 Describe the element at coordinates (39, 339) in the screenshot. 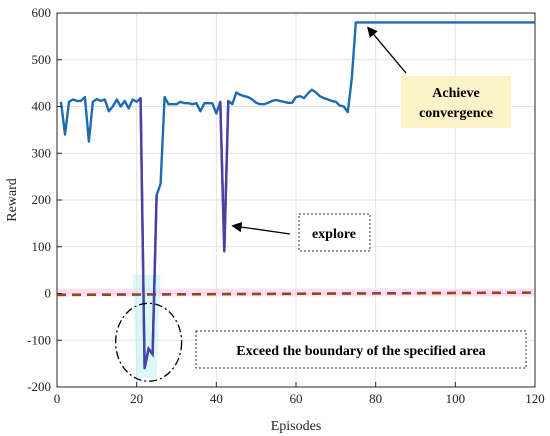

I see `y-tick-label: -100` at that location.